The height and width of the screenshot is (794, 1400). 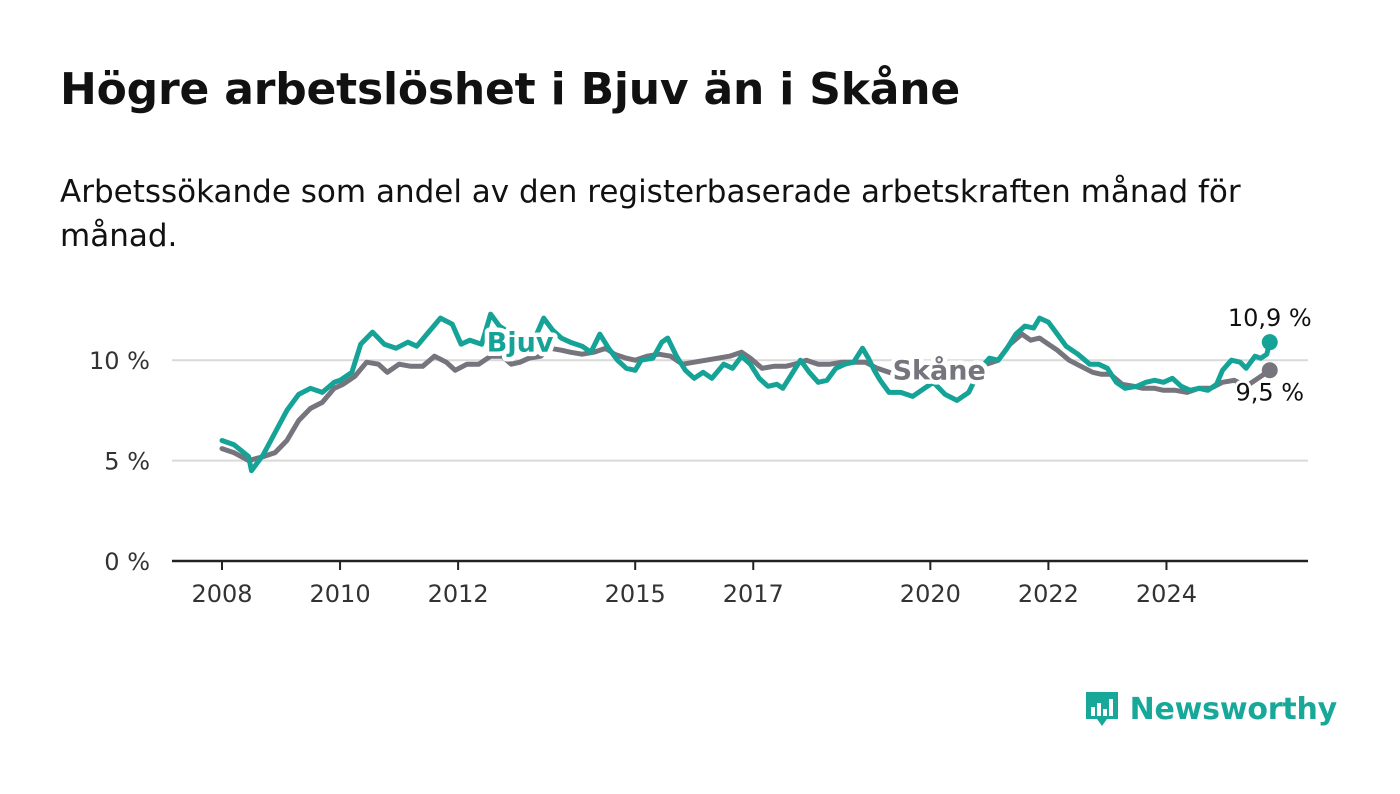 I want to click on series-label-bjuv: Bjuv, so click(x=520, y=342).